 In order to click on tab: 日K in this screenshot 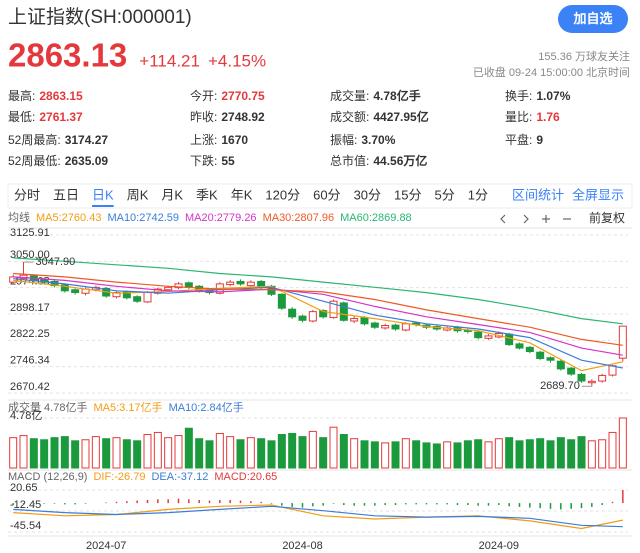, I will do `click(103, 194)`.